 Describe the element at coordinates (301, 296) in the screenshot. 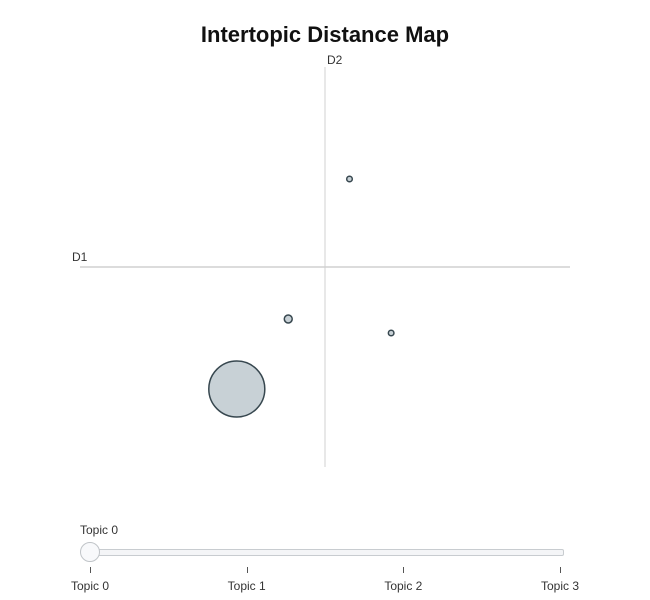

I see `topic-bubbles` at that location.